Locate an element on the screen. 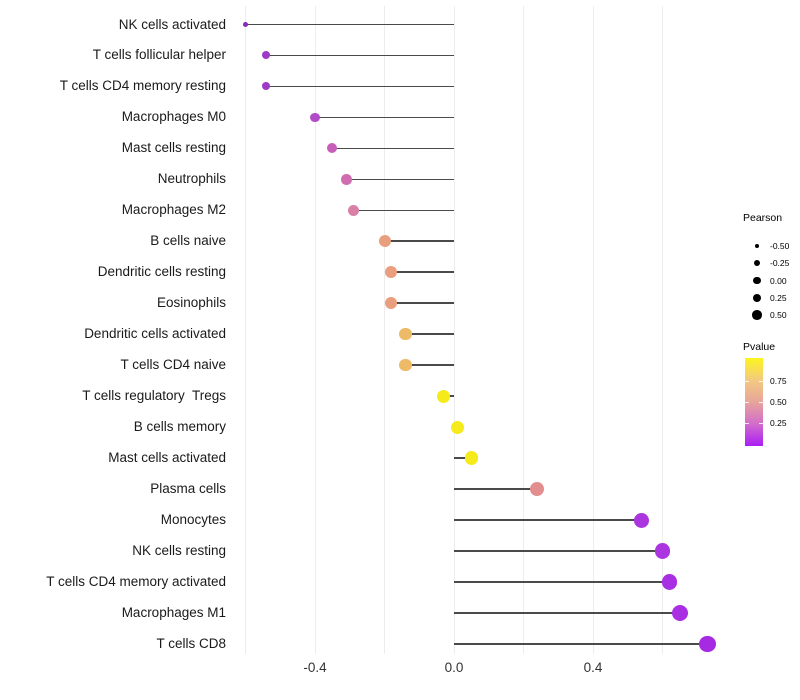  y-axis-label: T cells CD4 memory activated is located at coordinates (136, 581).